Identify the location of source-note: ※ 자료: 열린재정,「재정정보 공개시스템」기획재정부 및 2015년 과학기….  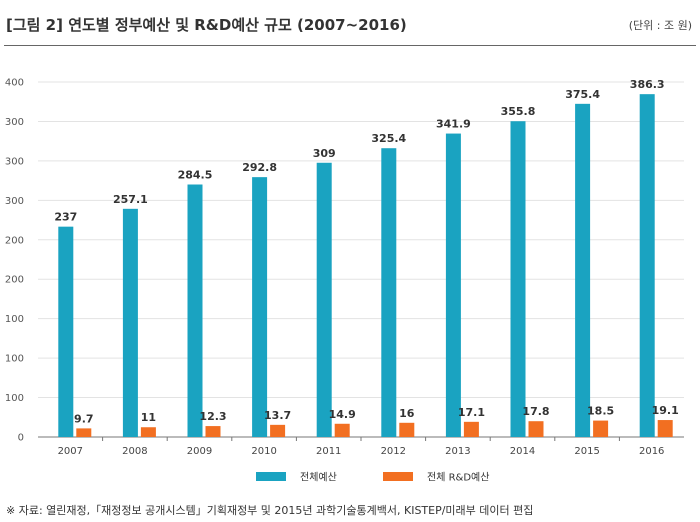
(270, 510).